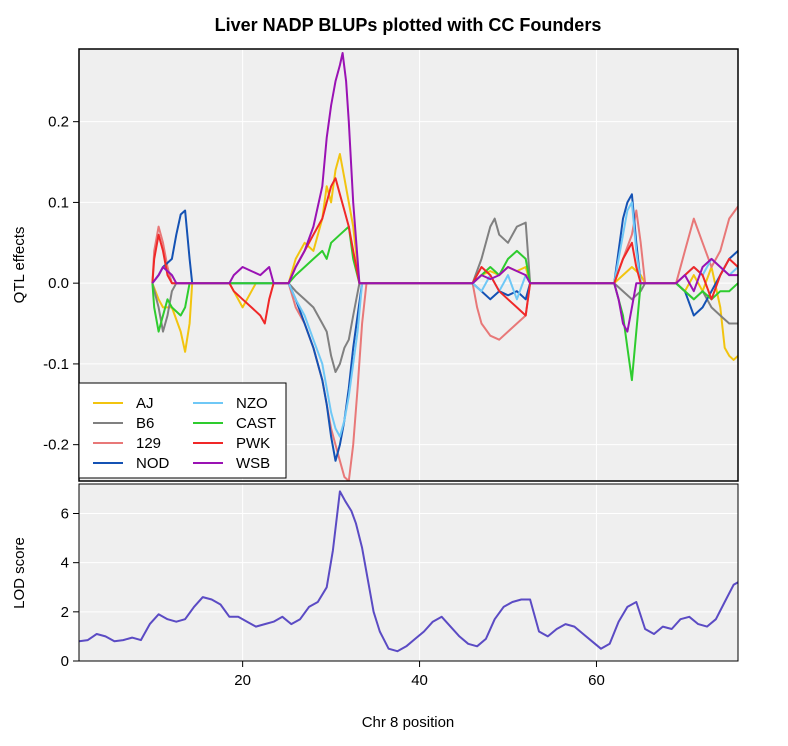 Image resolution: width=788 pixels, height=746 pixels. I want to click on effects-y-tick-label: 0.1, so click(58, 202).